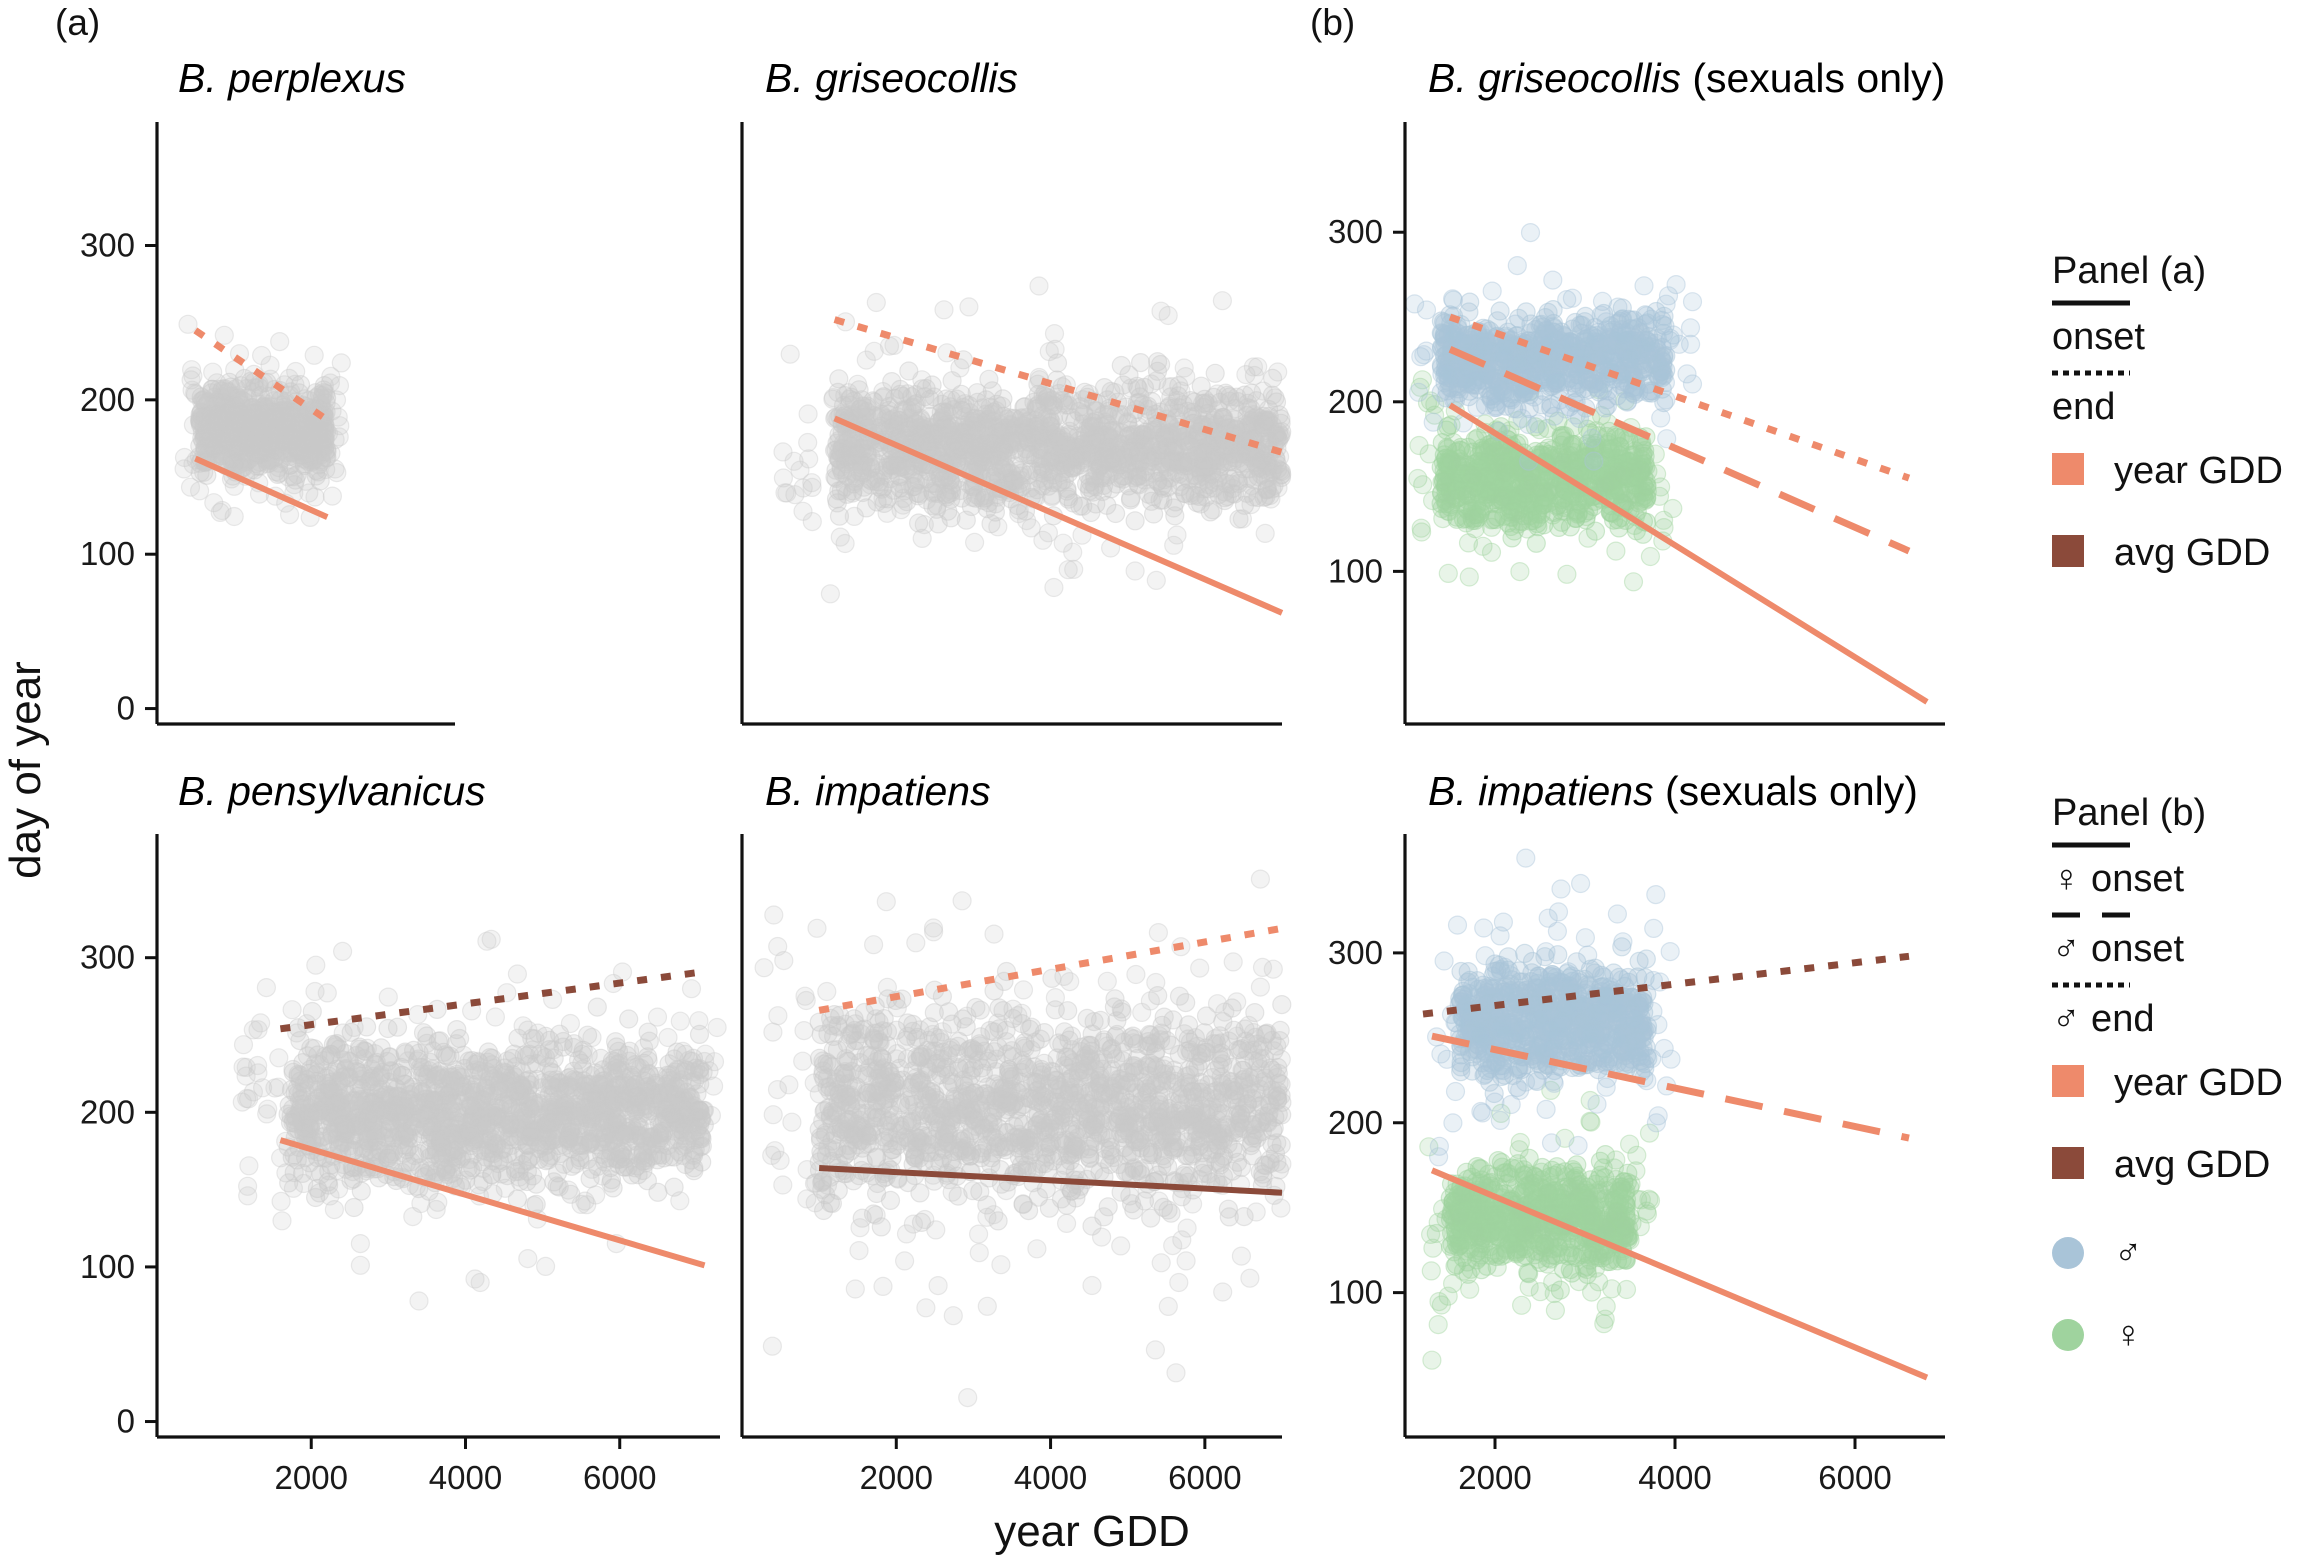  I want to click on x-tick-label: 4000, so click(465, 1477).